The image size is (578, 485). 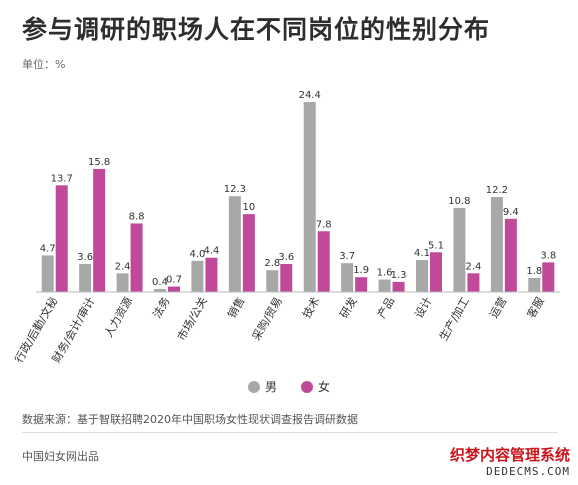 I want to click on value-label-male-2: 2.4, so click(x=123, y=266).